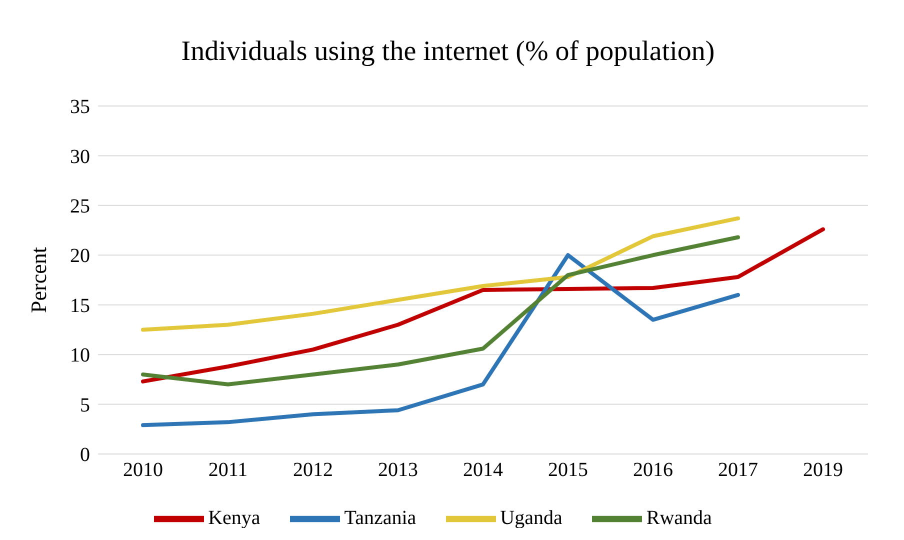 This screenshot has width=904, height=540. I want to click on x-tick-label: 2016, so click(653, 470).